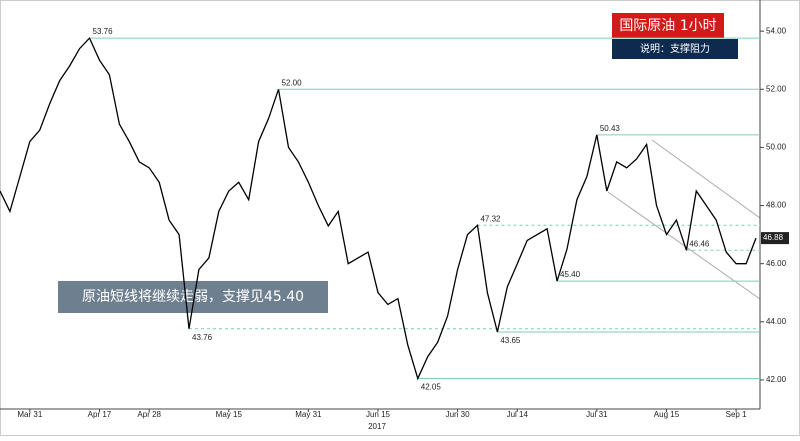  I want to click on level-label: 47.32, so click(490, 218).